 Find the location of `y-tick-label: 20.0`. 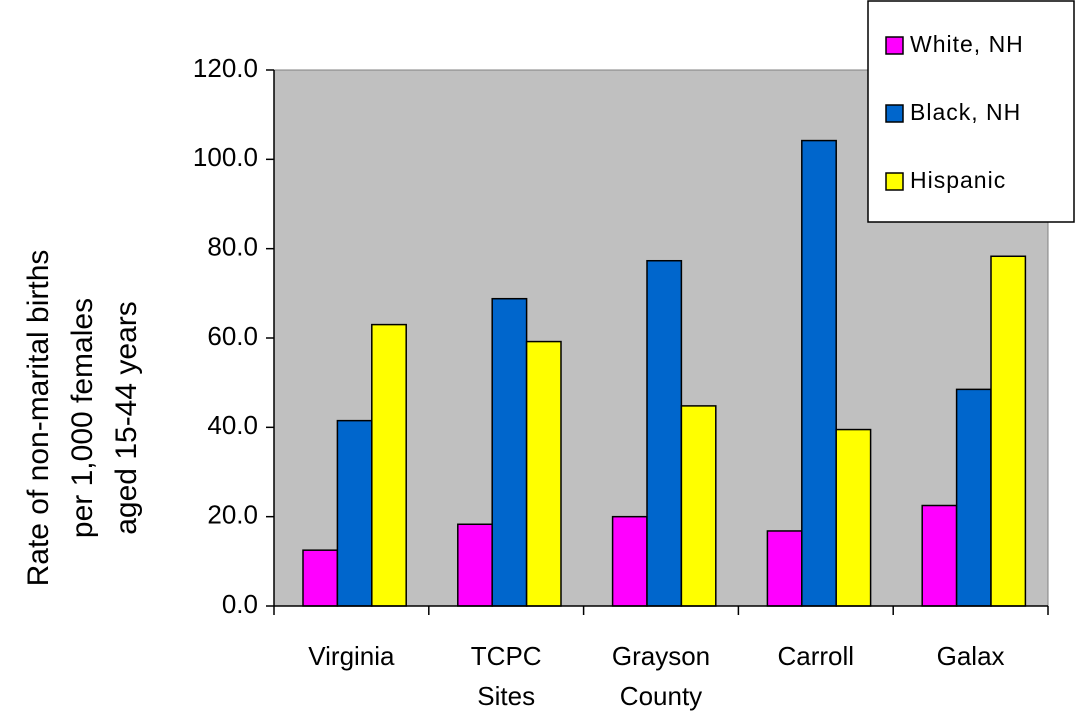

y-tick-label: 20.0 is located at coordinates (232, 515).